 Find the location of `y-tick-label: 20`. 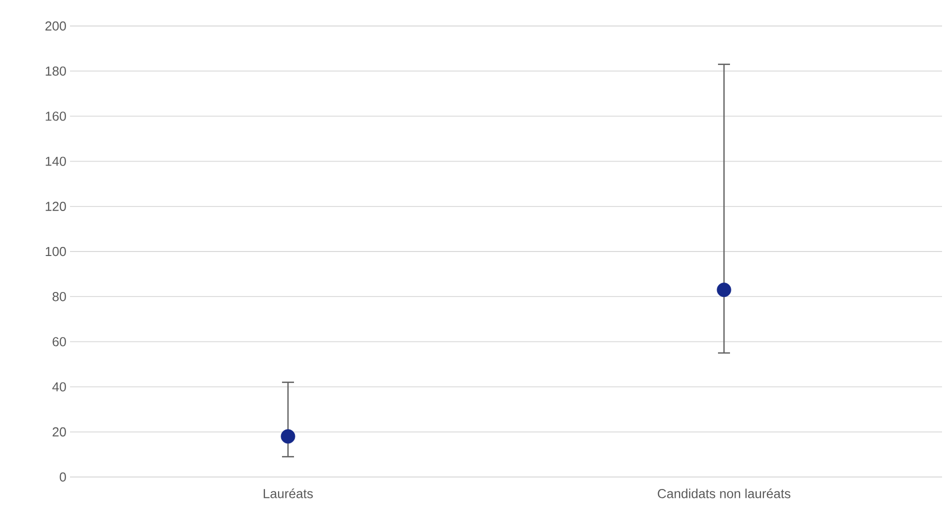

y-tick-label: 20 is located at coordinates (59, 431).